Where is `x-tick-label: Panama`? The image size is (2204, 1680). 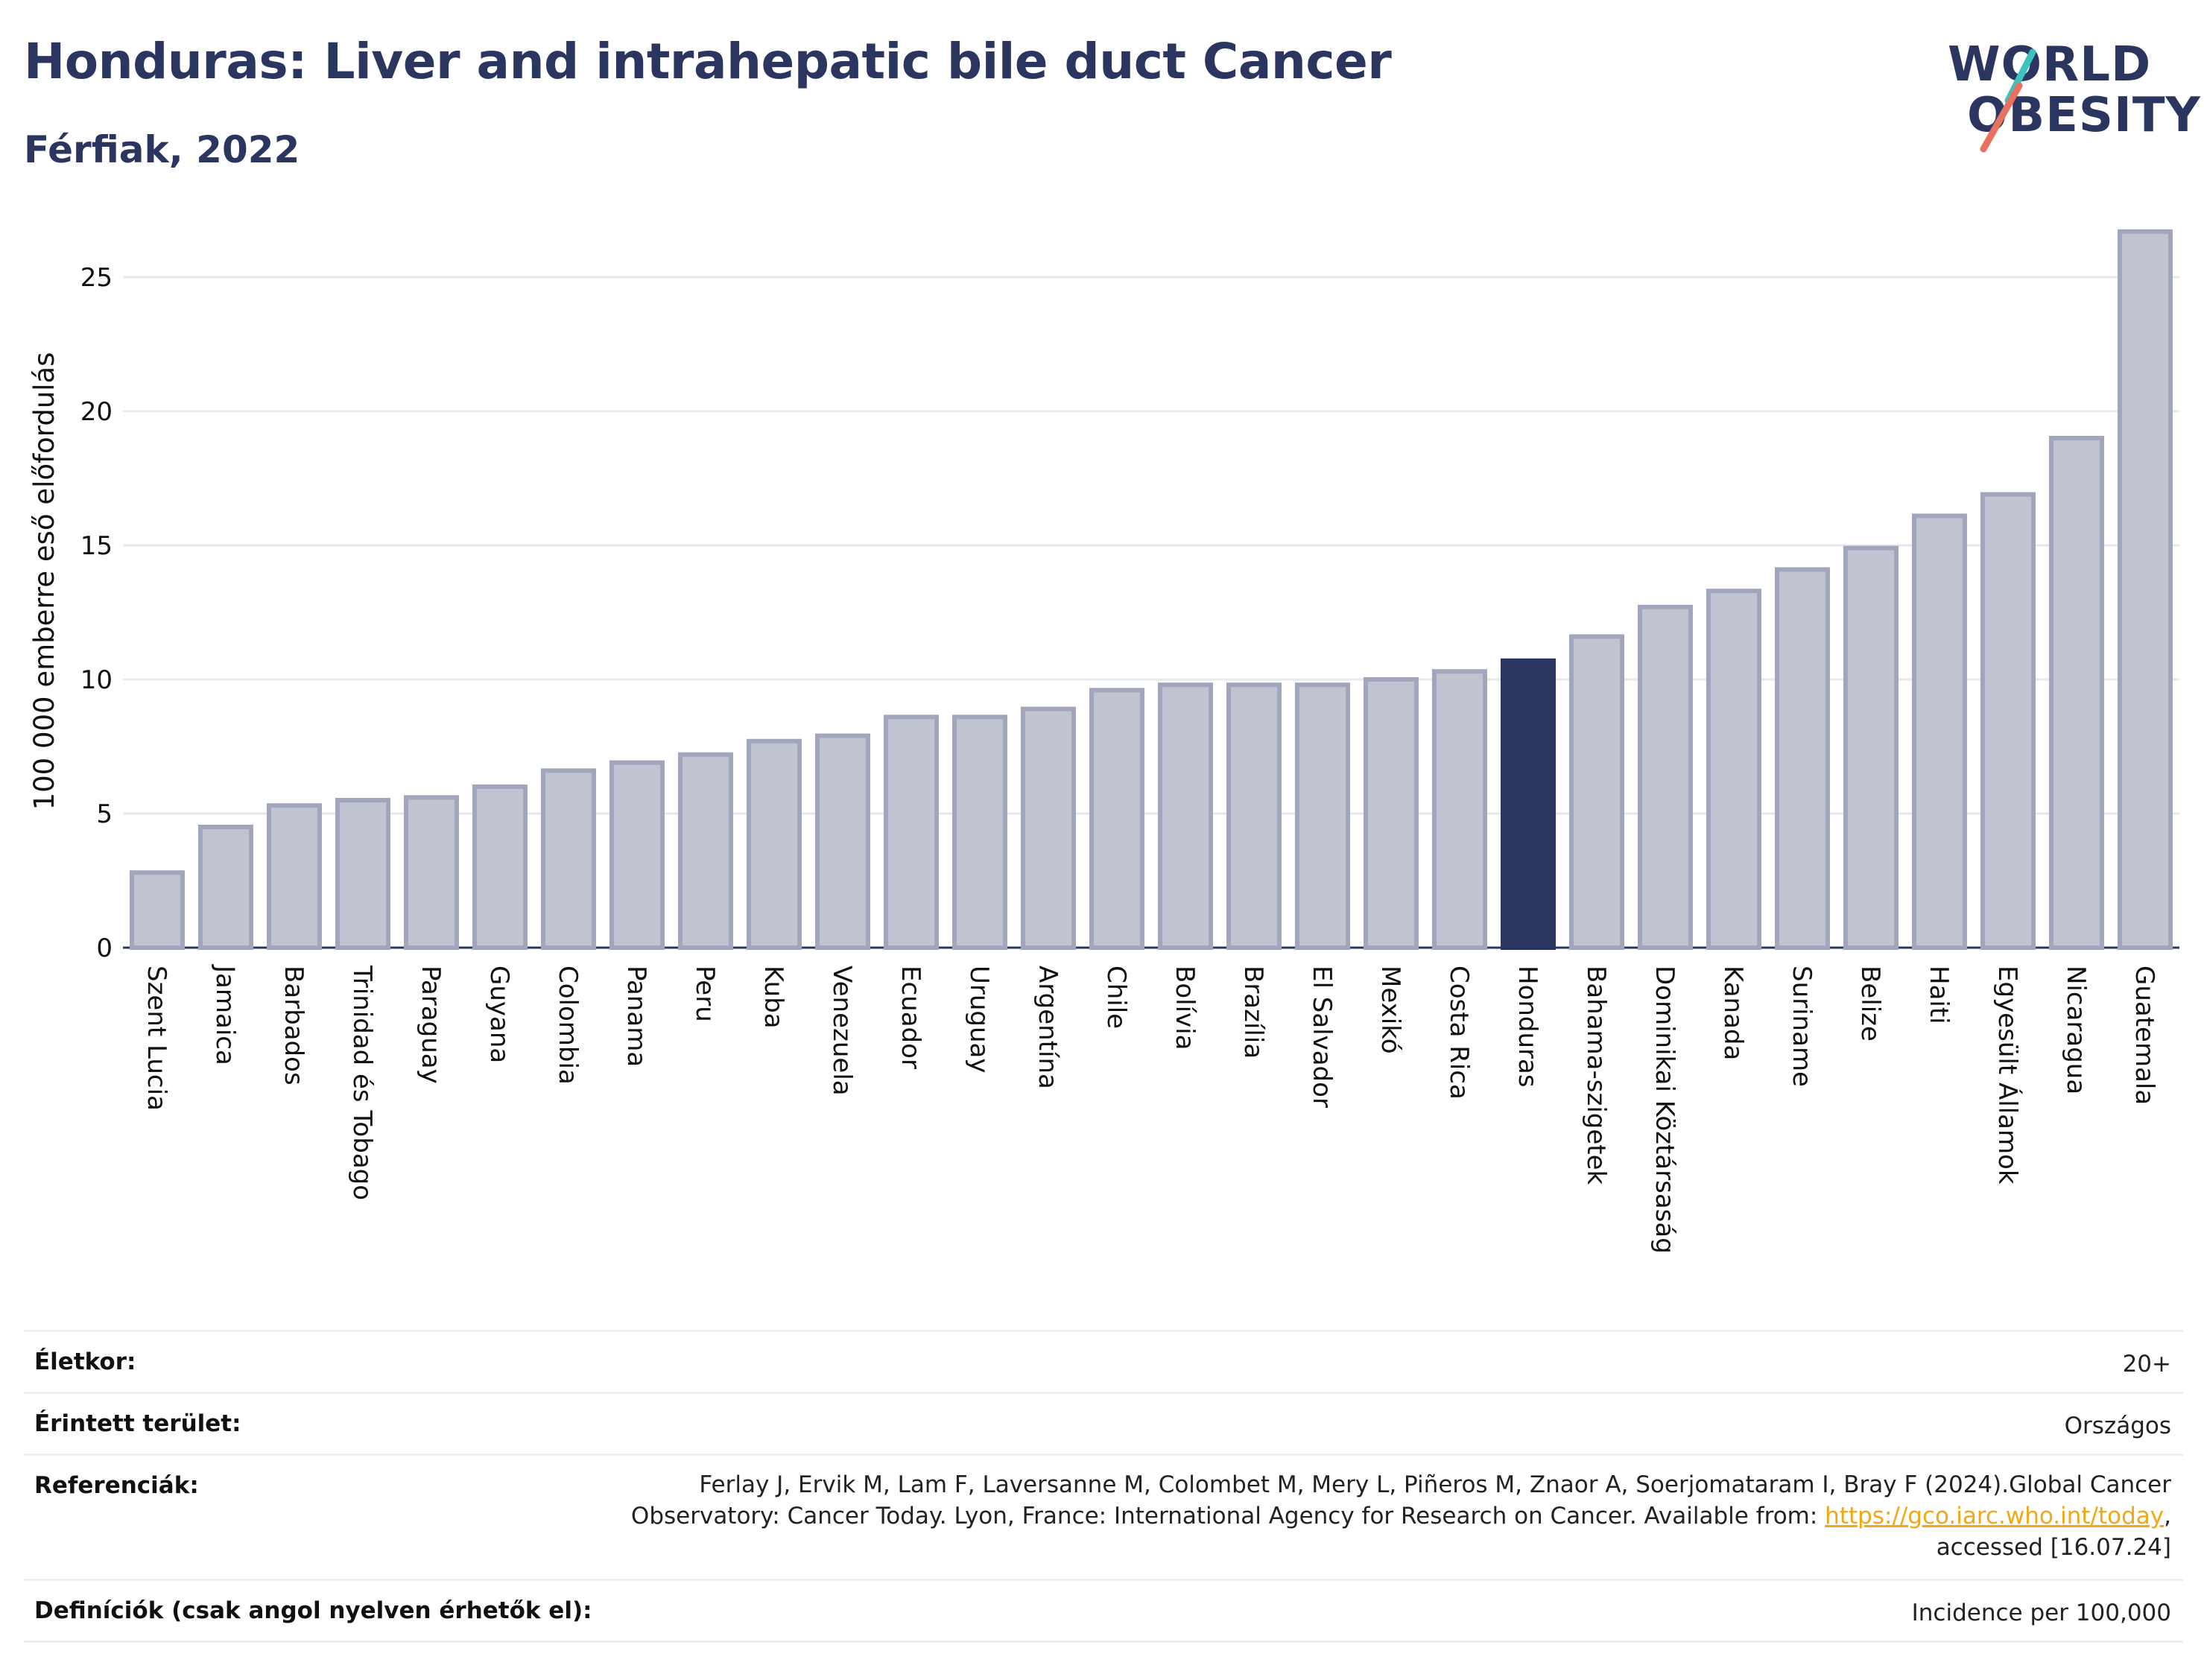
x-tick-label: Panama is located at coordinates (636, 1016).